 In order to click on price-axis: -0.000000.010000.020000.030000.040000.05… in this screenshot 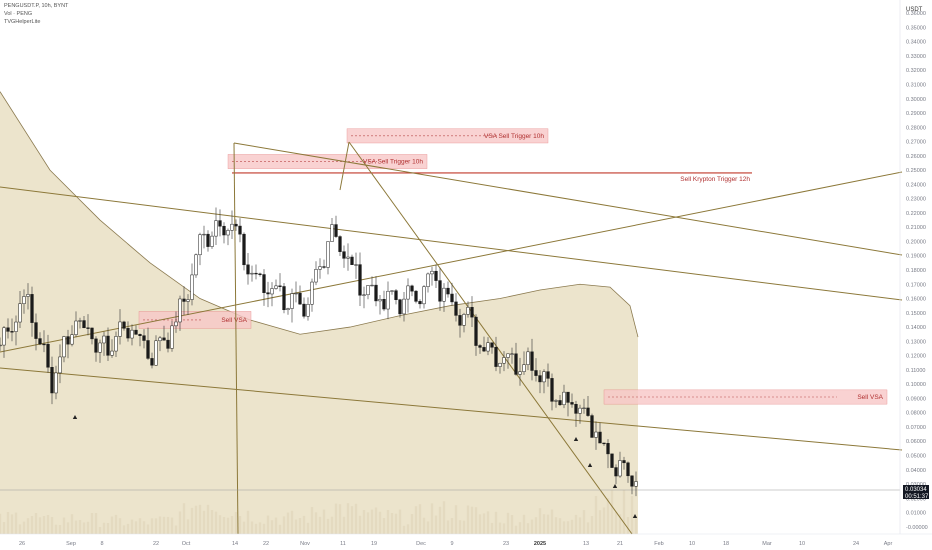, I will do `click(913, 267)`.